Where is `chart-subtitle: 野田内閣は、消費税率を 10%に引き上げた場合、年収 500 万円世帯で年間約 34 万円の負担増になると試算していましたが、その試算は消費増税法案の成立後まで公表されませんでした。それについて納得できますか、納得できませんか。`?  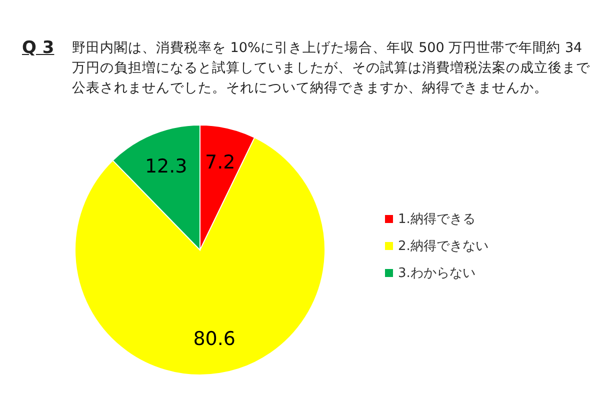
chart-subtitle: 野田内閣は、消費税率を 10%に引き上げた場合、年収 500 万円世帯で年間約 34 万円の負担増になると試算していましたが、その試算は消費増税法案の成立後まで公表されませんでした。それについて納得できますか、納得できませんか。 is located at coordinates (331, 68).